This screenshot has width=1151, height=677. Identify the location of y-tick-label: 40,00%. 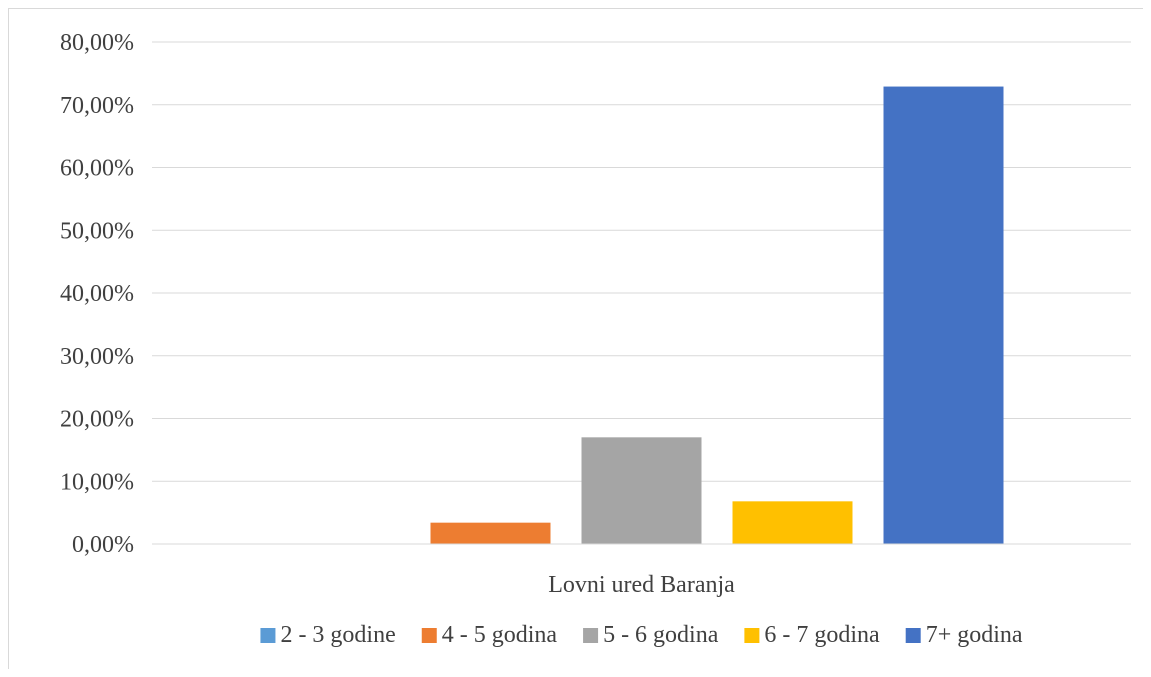
(97, 294).